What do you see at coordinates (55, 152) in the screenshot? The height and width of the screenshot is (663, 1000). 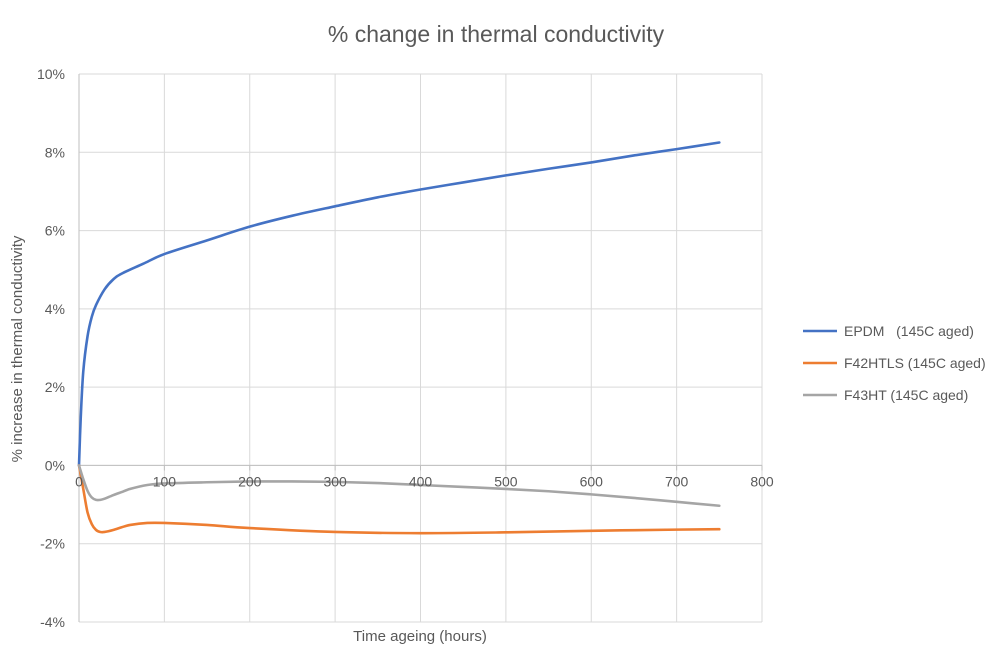 I see `y-tick-label: 8%` at bounding box center [55, 152].